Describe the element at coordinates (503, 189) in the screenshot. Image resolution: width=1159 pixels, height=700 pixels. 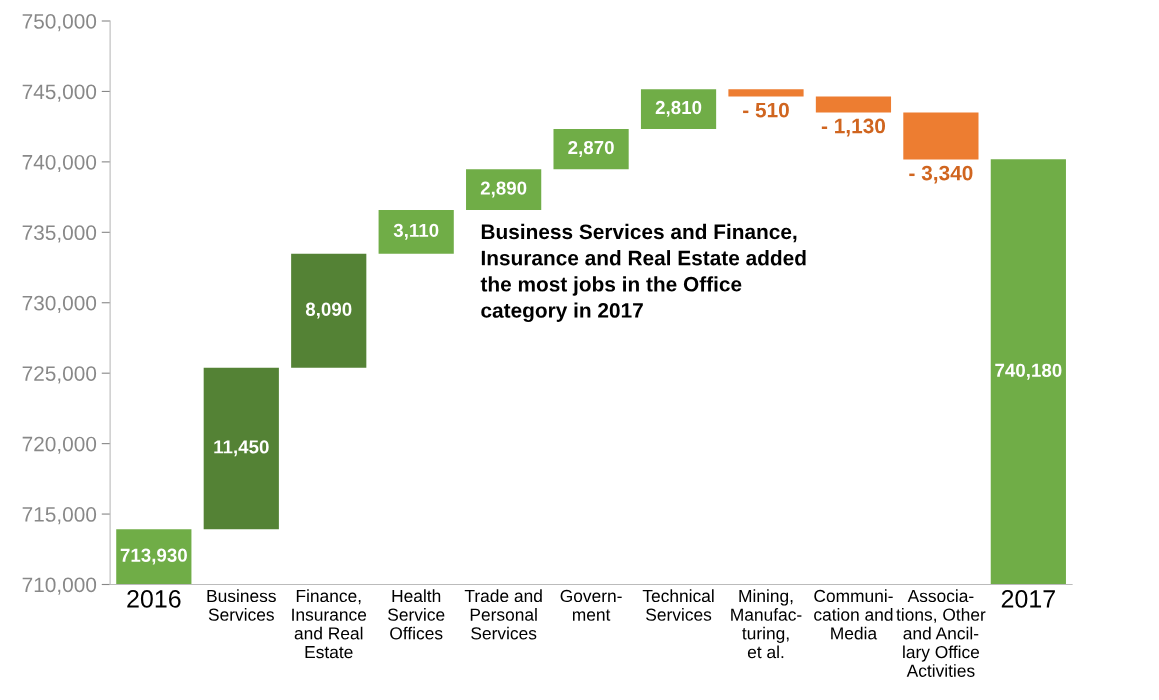
I see `data-label: 2,890` at that location.